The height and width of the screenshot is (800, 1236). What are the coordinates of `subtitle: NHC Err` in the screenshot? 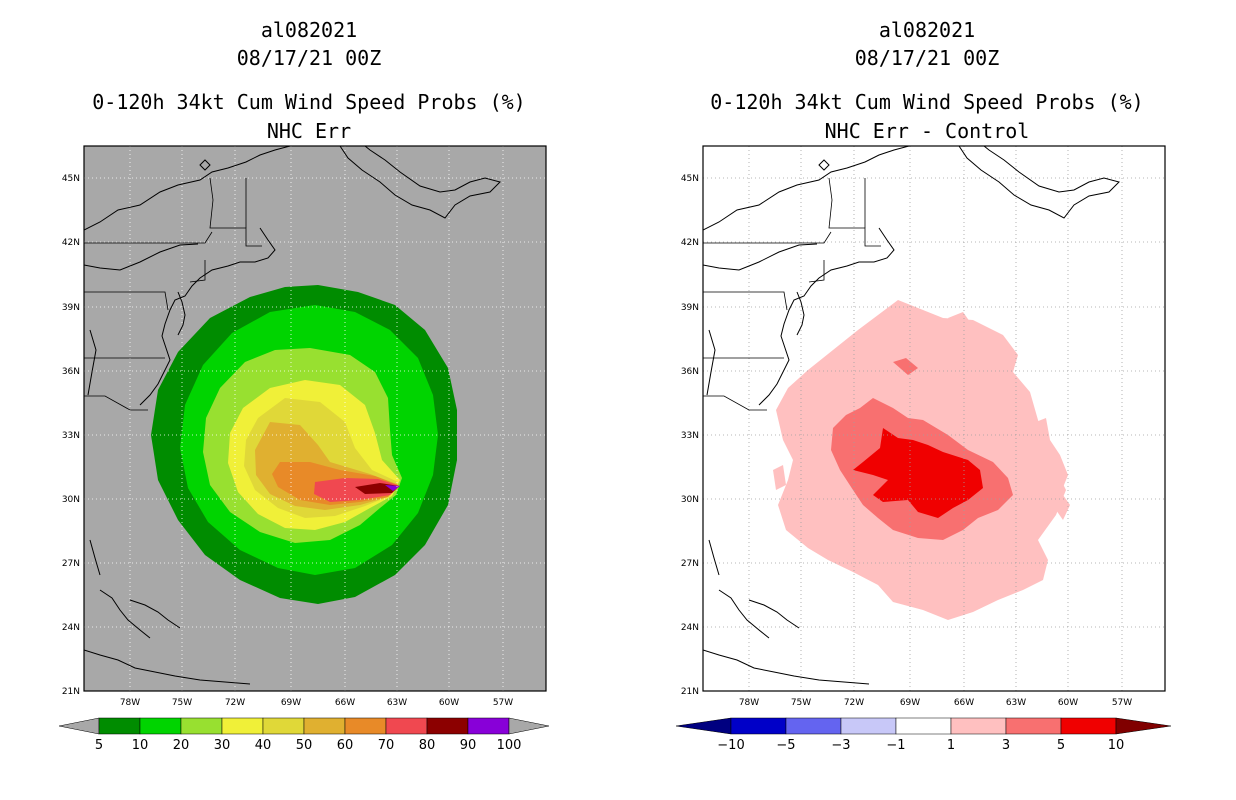 It's located at (309, 131).